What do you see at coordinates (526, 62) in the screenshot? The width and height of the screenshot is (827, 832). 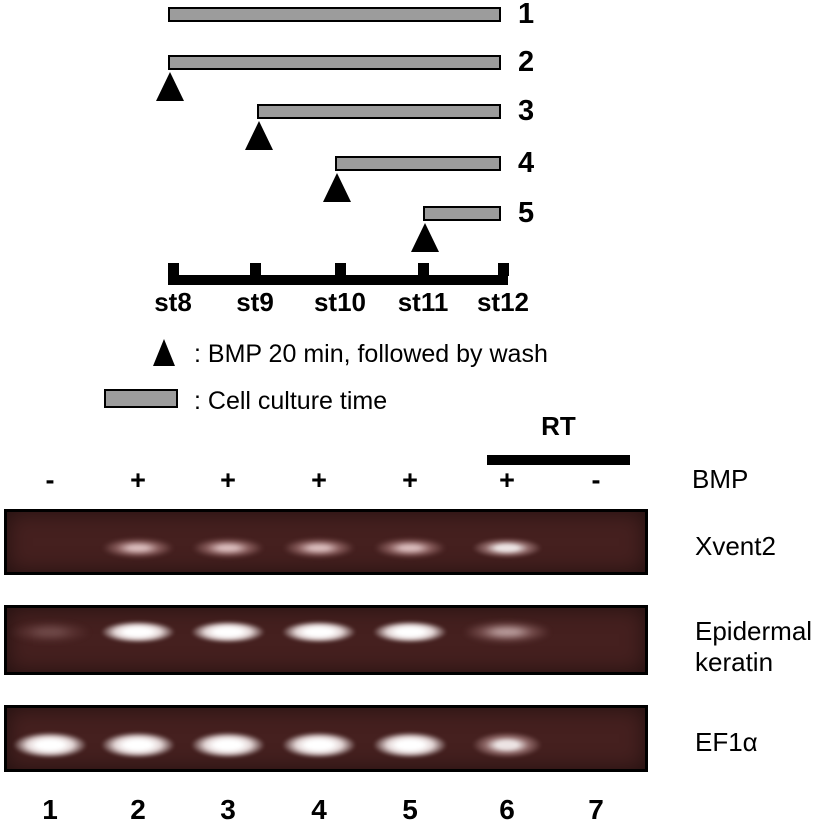 I see `condition-number-2: 2` at bounding box center [526, 62].